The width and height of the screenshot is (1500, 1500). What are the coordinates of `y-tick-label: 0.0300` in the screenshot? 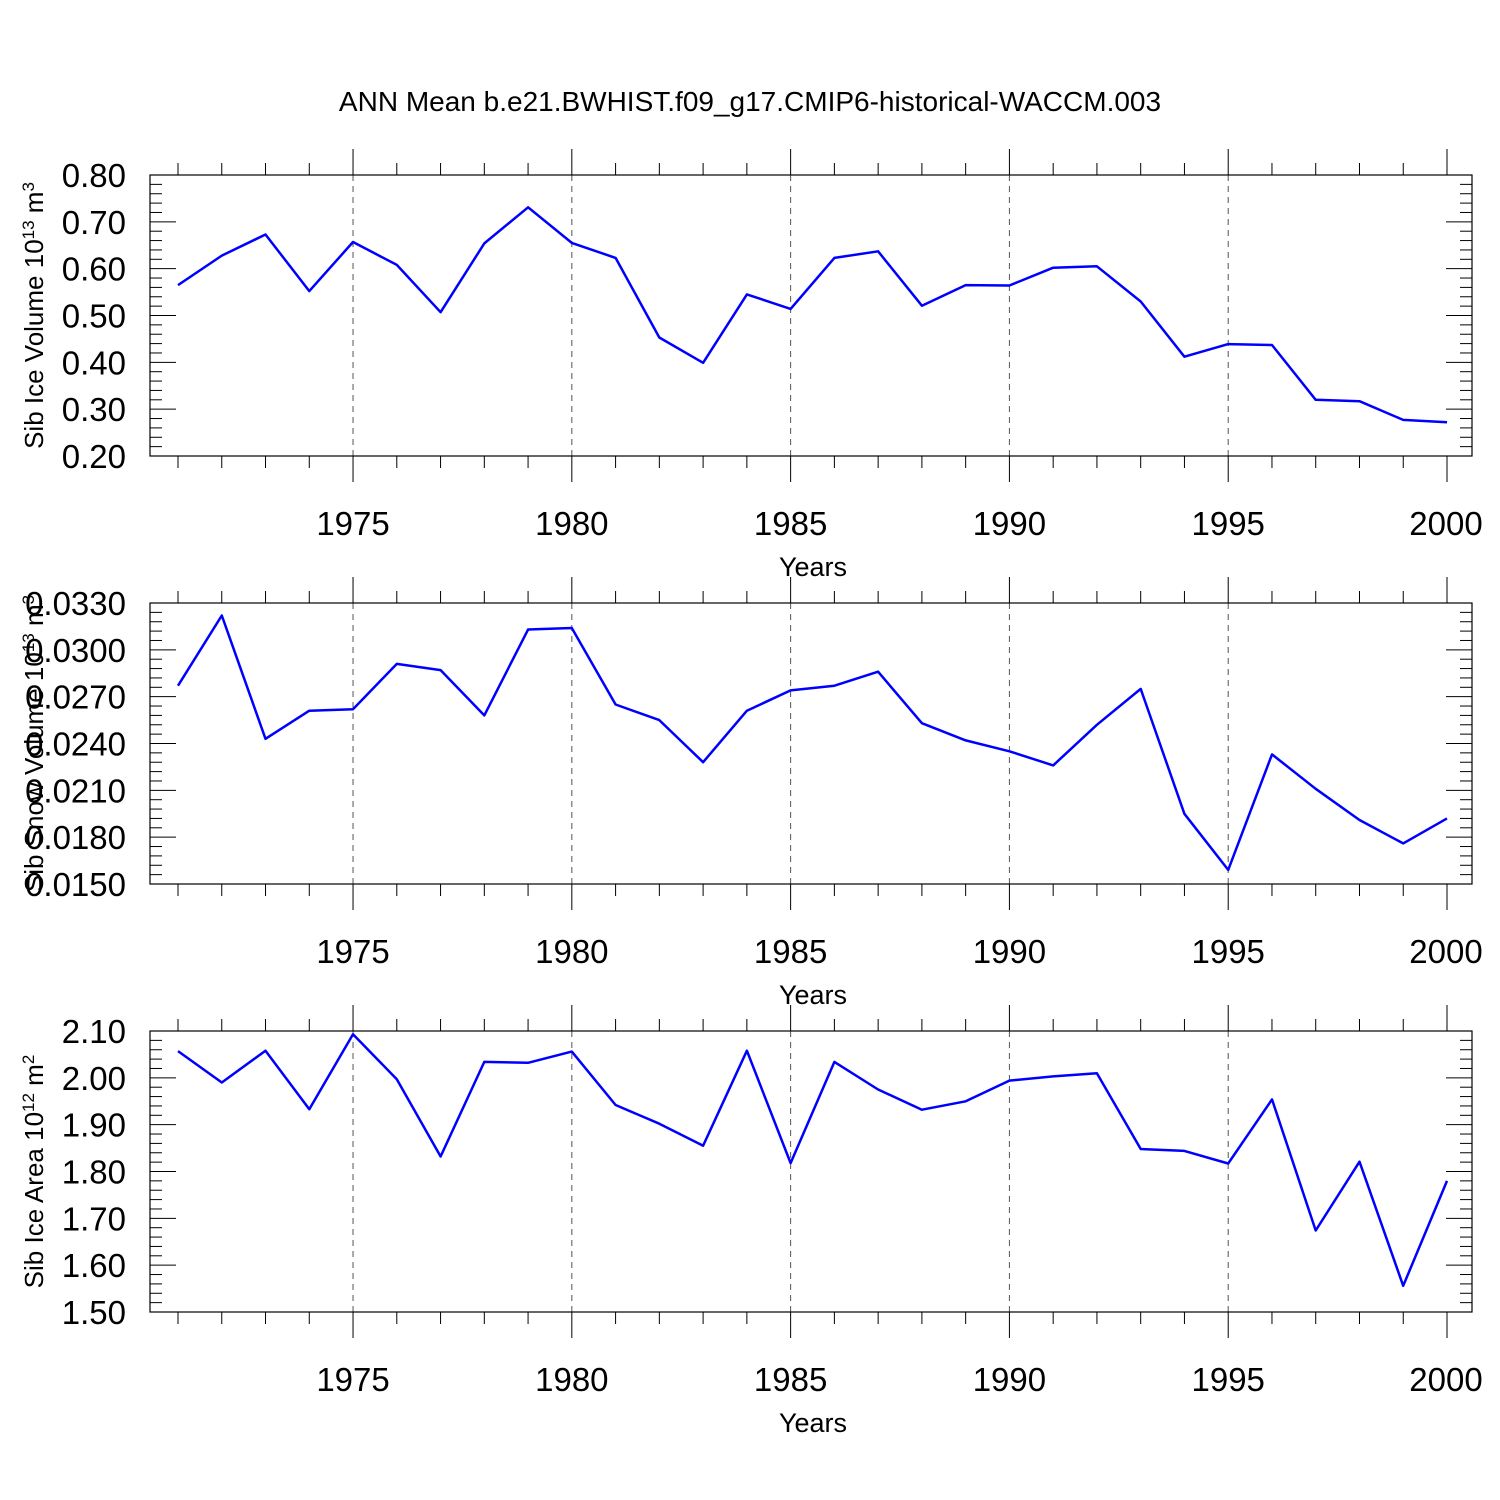 It's located at (75, 650).